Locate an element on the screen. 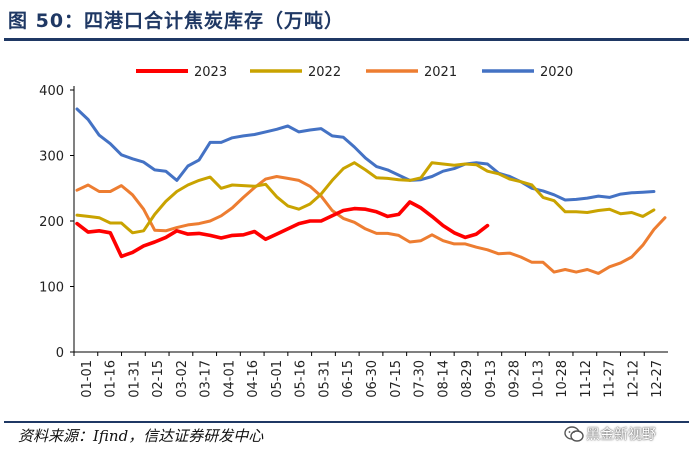  x-tick-label: 02-15 is located at coordinates (158, 379).